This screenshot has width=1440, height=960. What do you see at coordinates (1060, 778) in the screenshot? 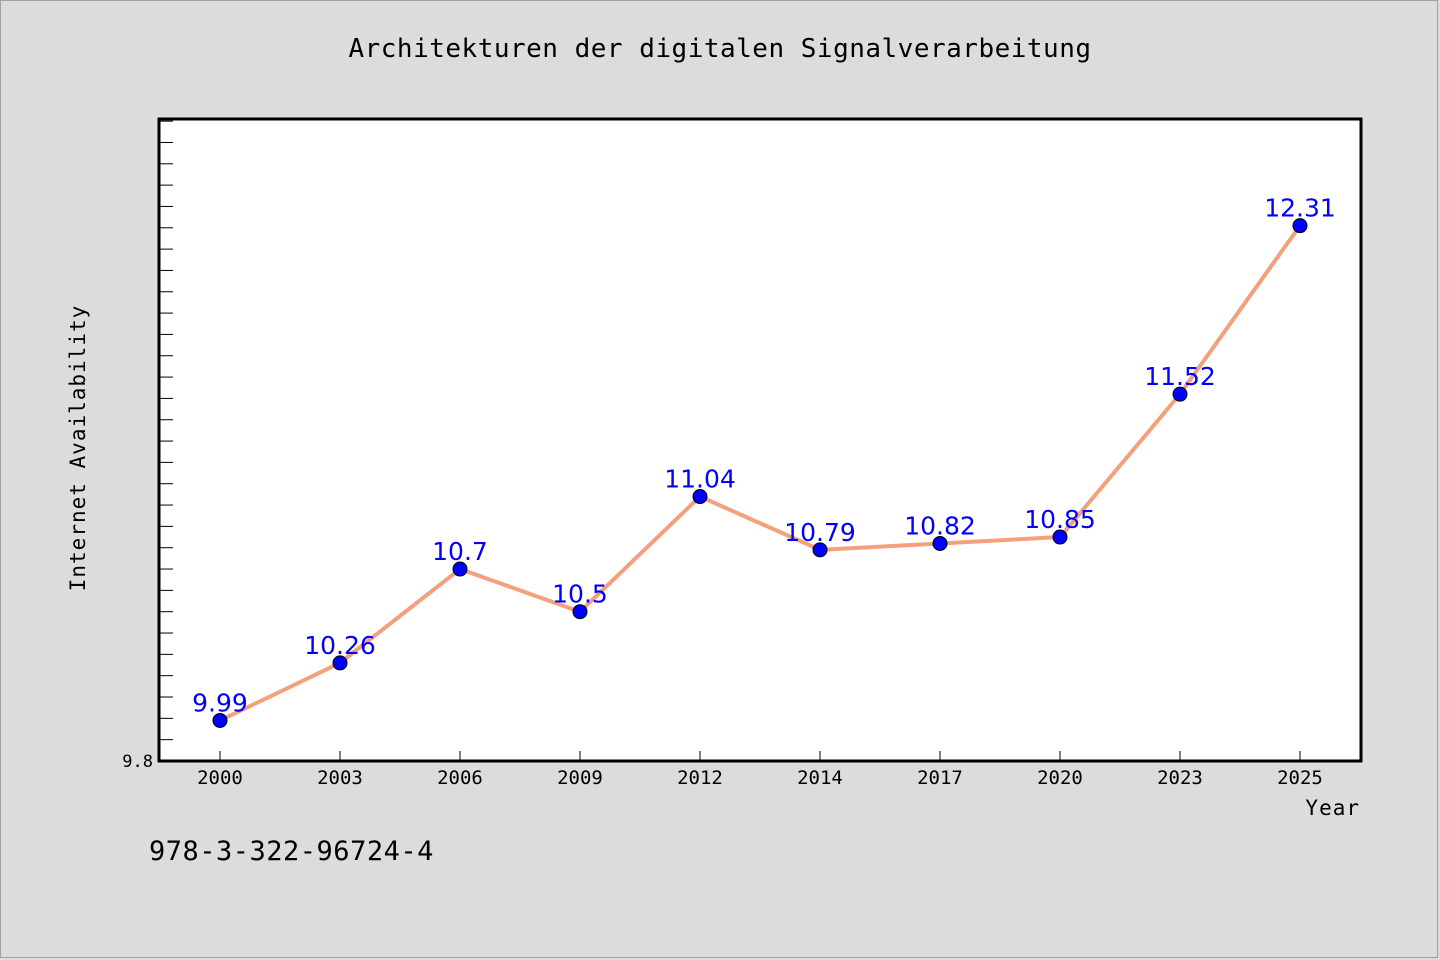
I see `x-tick-label: 2020` at bounding box center [1060, 778].